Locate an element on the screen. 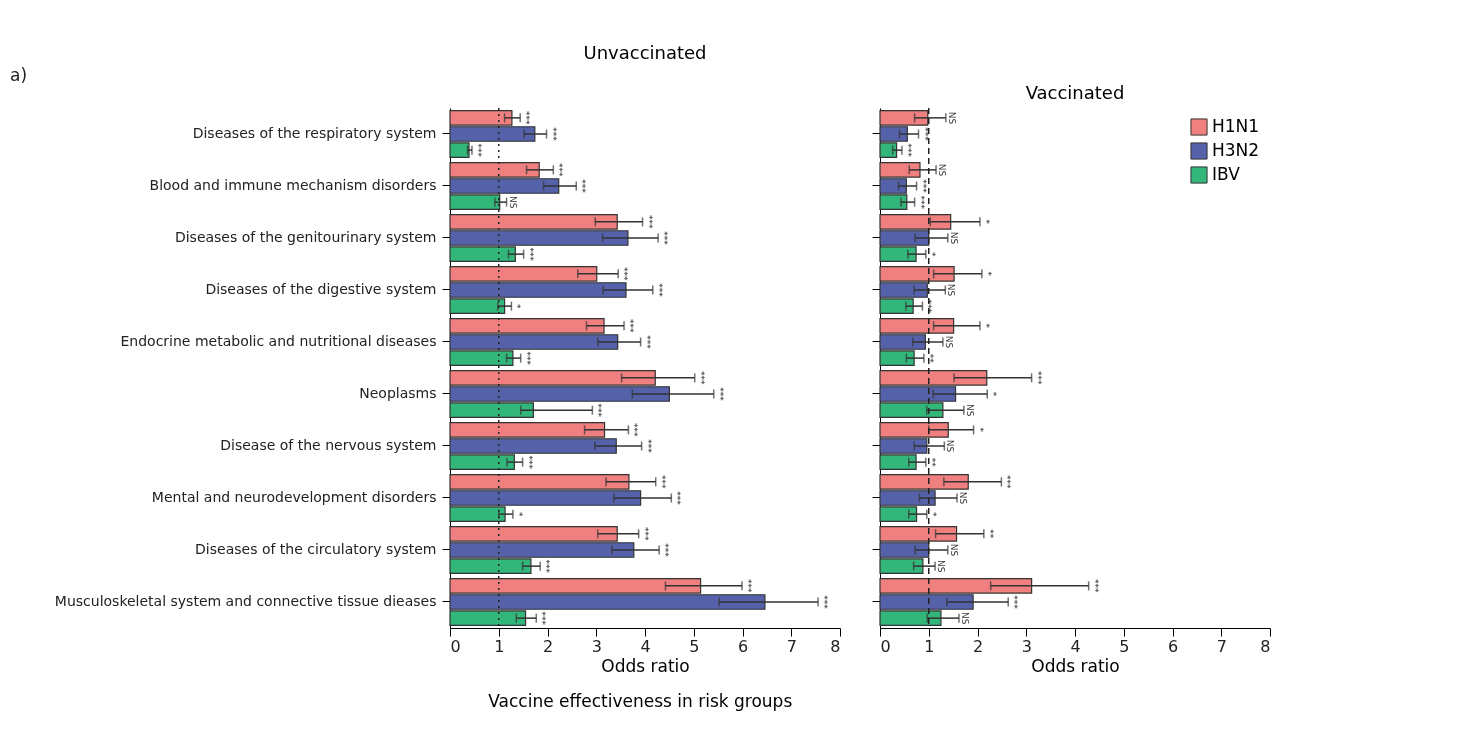 The image size is (1460, 752). y-tick-label: Musculoskeletal system and connective tissue dieases is located at coordinates (245, 601).